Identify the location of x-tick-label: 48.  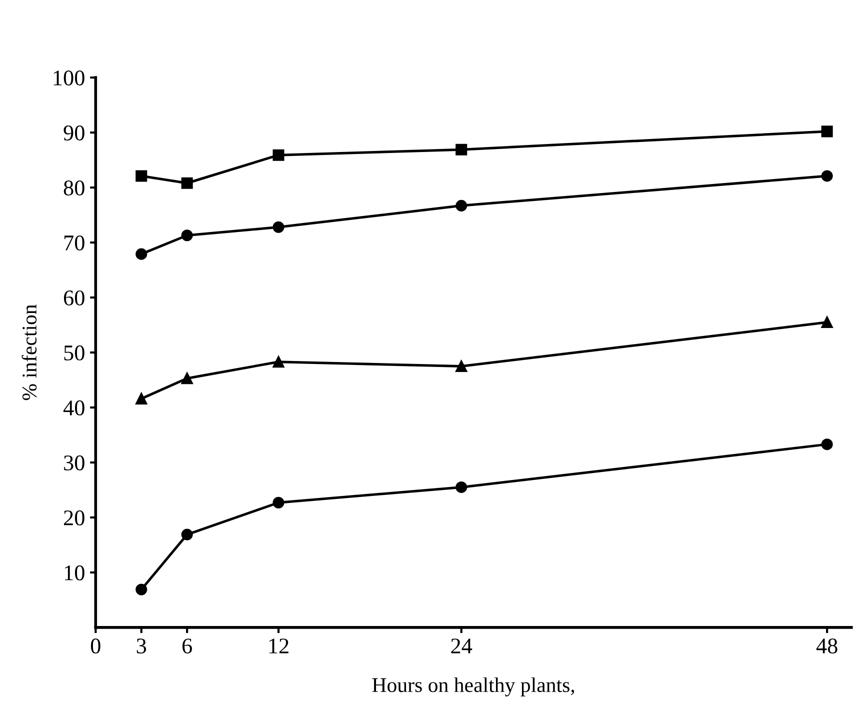
(827, 646).